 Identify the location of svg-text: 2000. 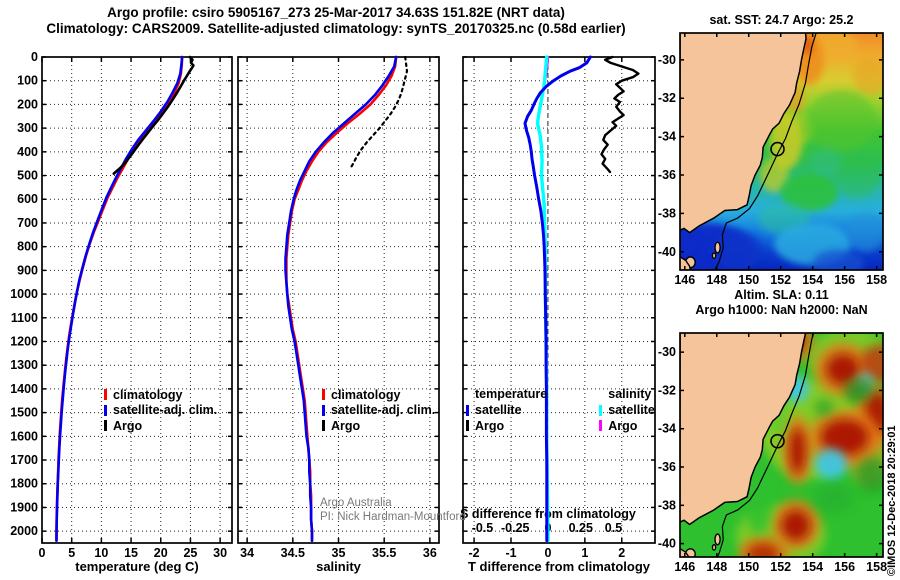
(24, 531).